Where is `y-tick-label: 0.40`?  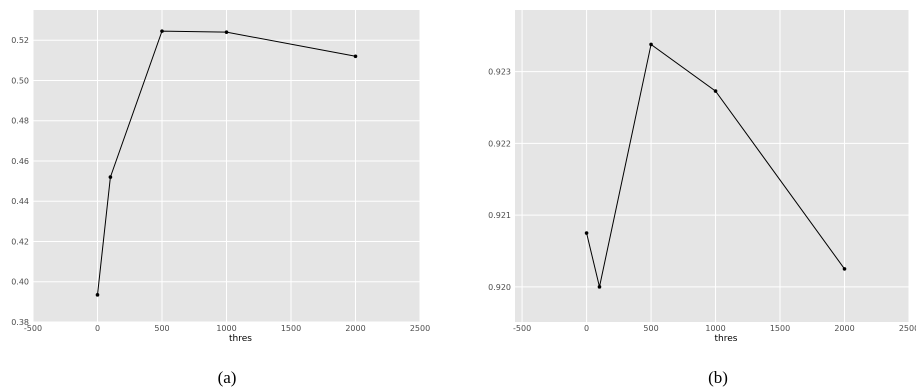 y-tick-label: 0.40 is located at coordinates (20, 282).